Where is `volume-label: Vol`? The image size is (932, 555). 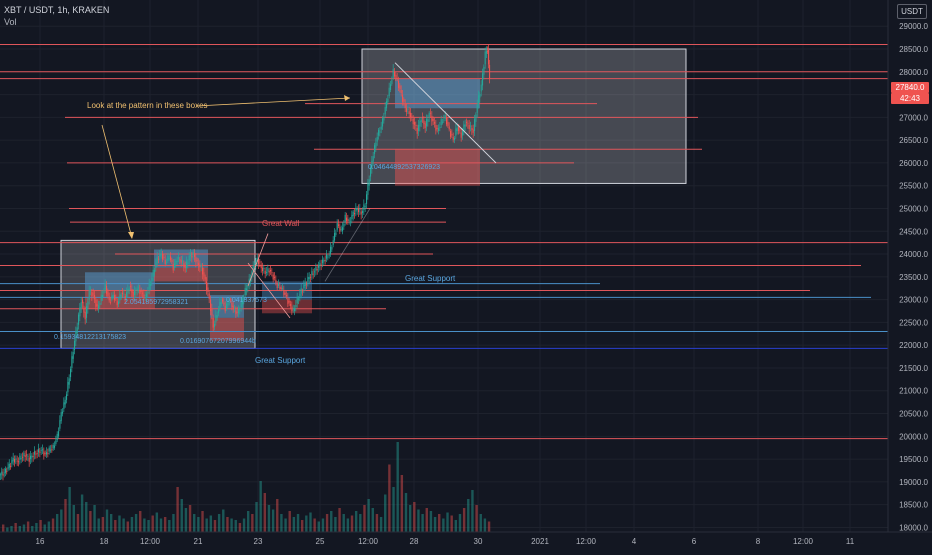 volume-label: Vol is located at coordinates (10, 22).